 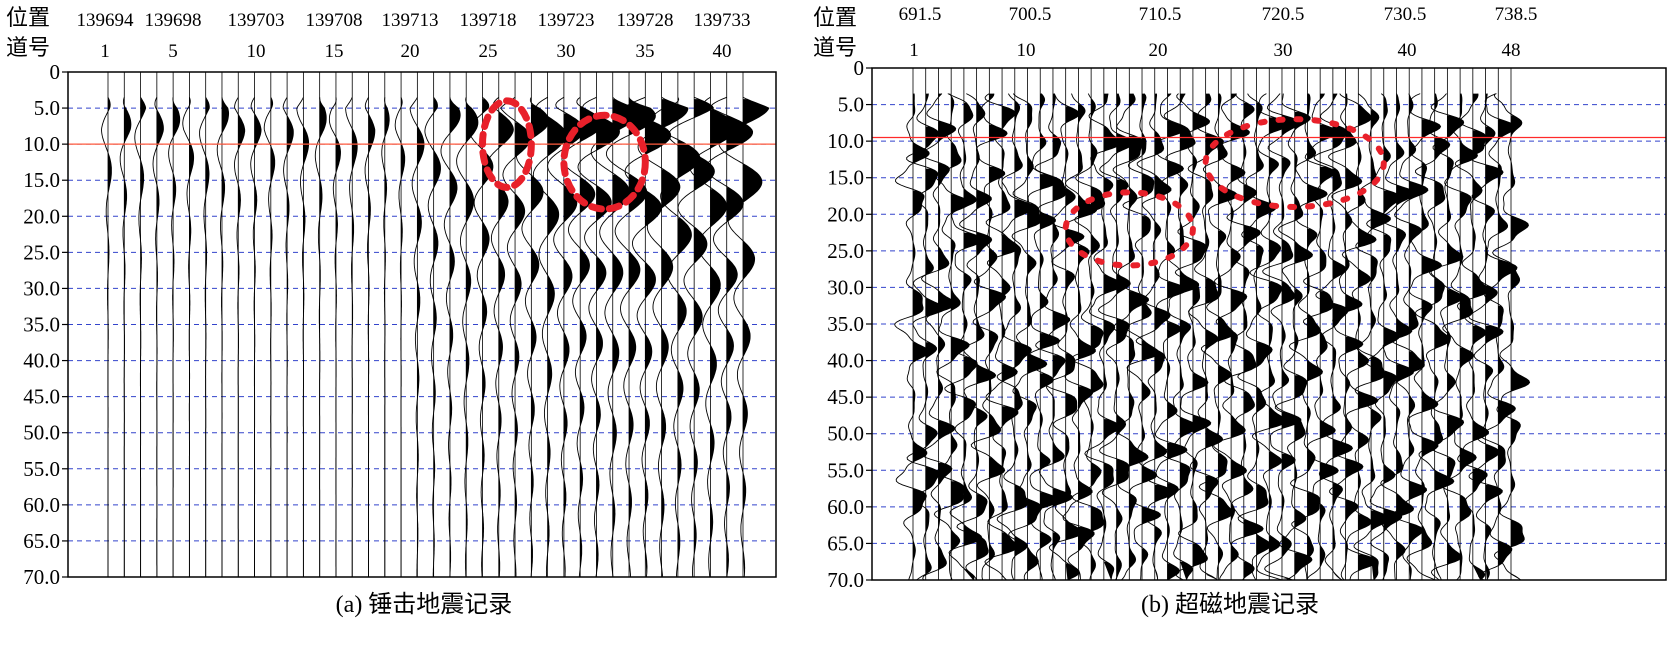 What do you see at coordinates (859, 68) in the screenshot?
I see `panel-b-y-tick-label: 0` at bounding box center [859, 68].